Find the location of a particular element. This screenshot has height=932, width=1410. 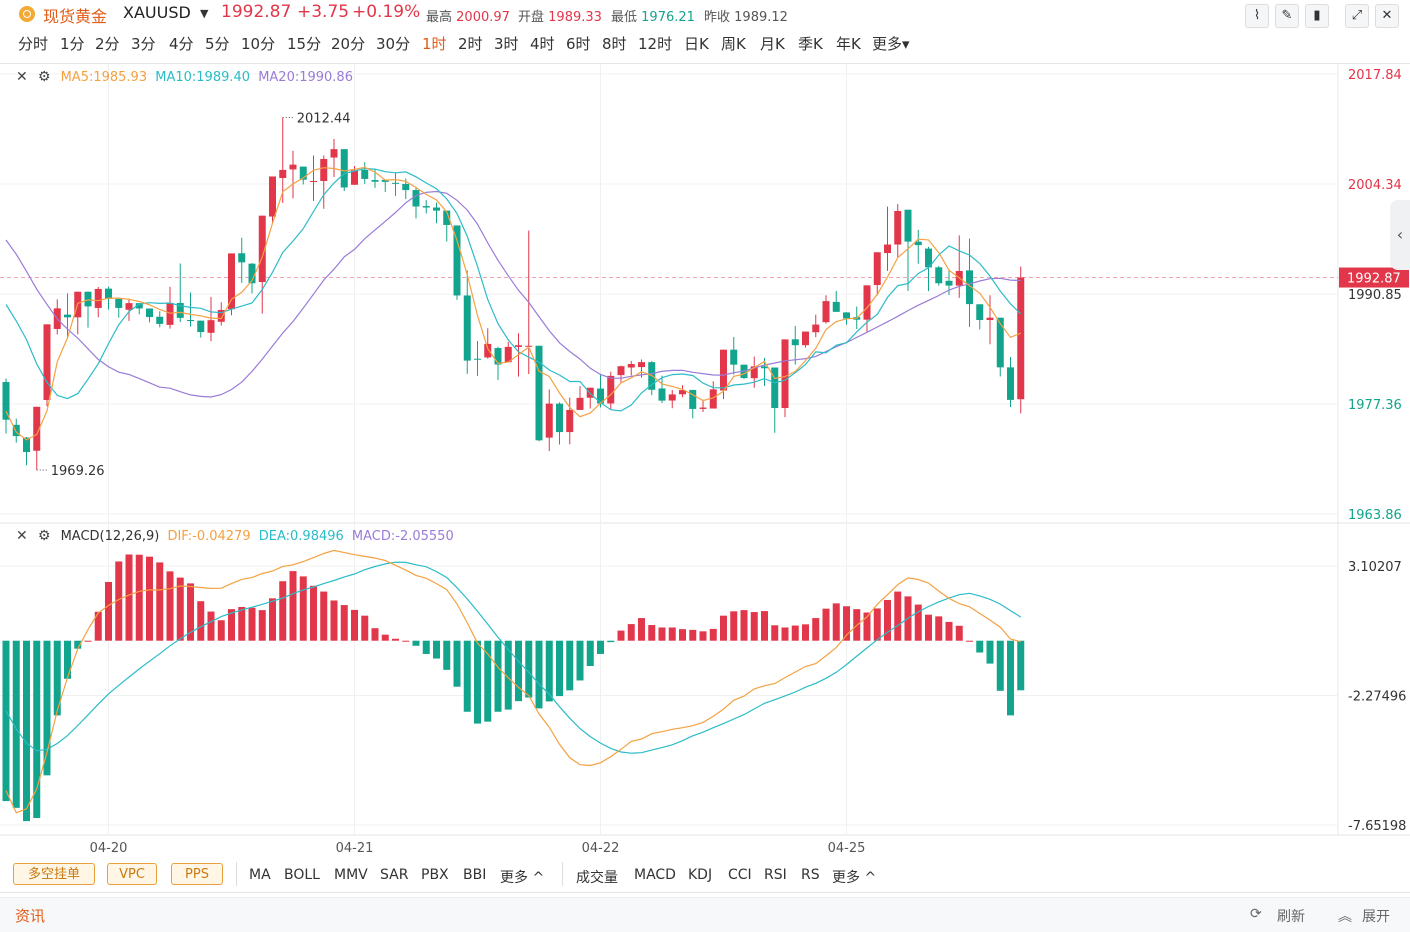

period-tab: 30分 is located at coordinates (393, 44).